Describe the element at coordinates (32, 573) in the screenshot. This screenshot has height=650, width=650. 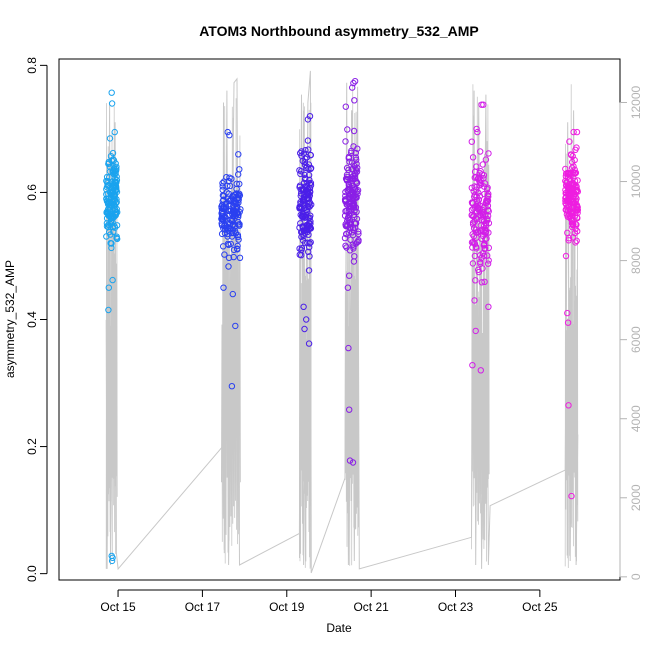
I see `y-tick-label: 0.0` at that location.